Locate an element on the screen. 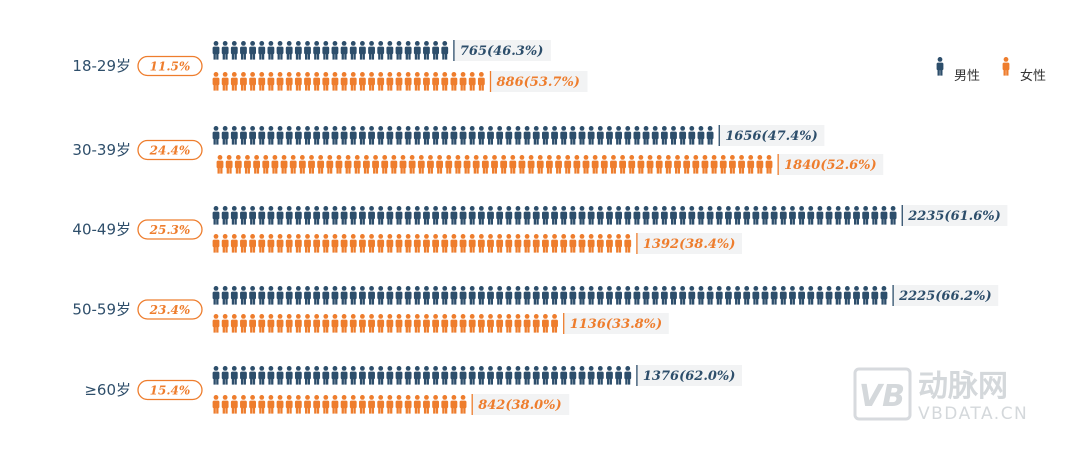 The image size is (1084, 451). watermark: VB 动脉网 VBDATA.CN is located at coordinates (940, 395).